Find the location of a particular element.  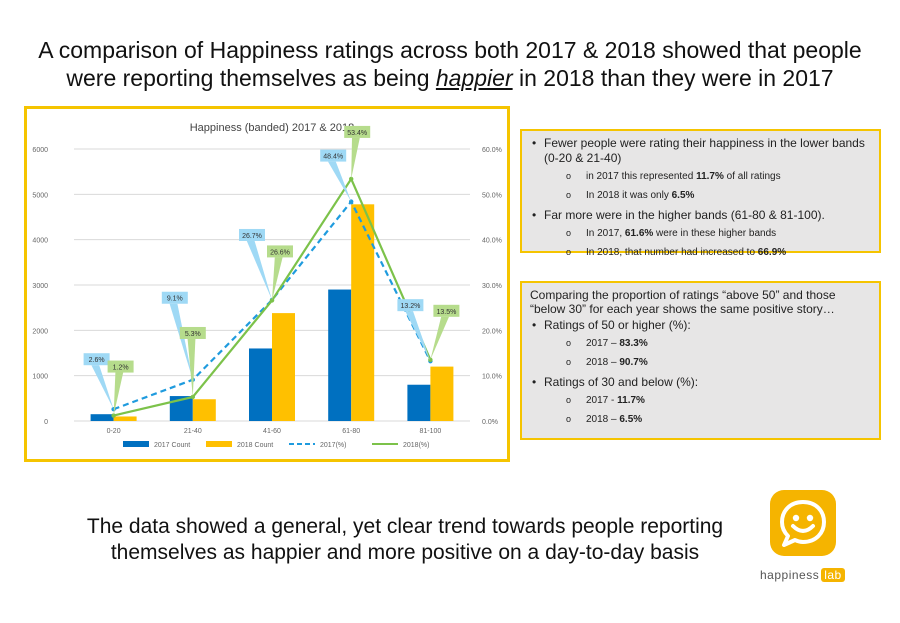

x-tick-label: 81-100 is located at coordinates (431, 431).